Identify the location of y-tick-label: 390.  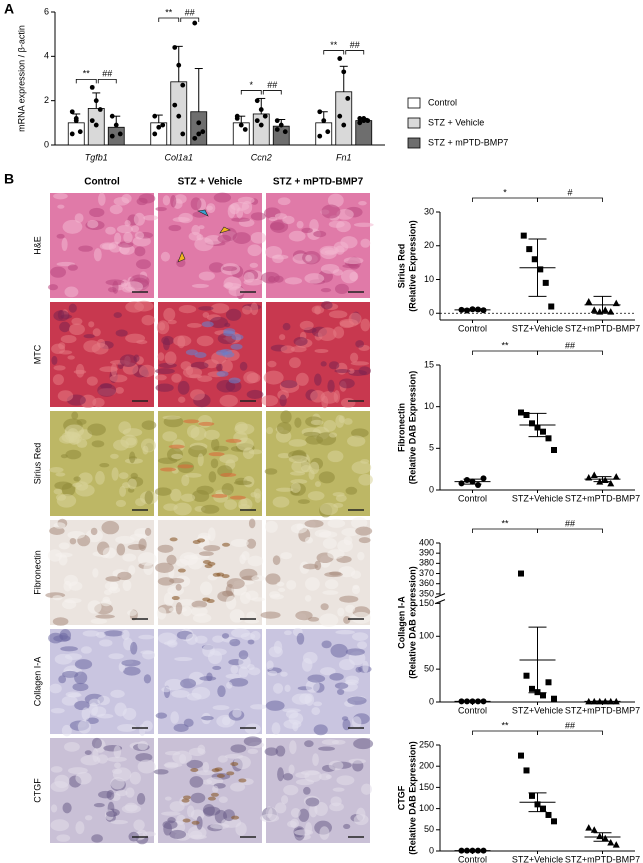
(426, 553).